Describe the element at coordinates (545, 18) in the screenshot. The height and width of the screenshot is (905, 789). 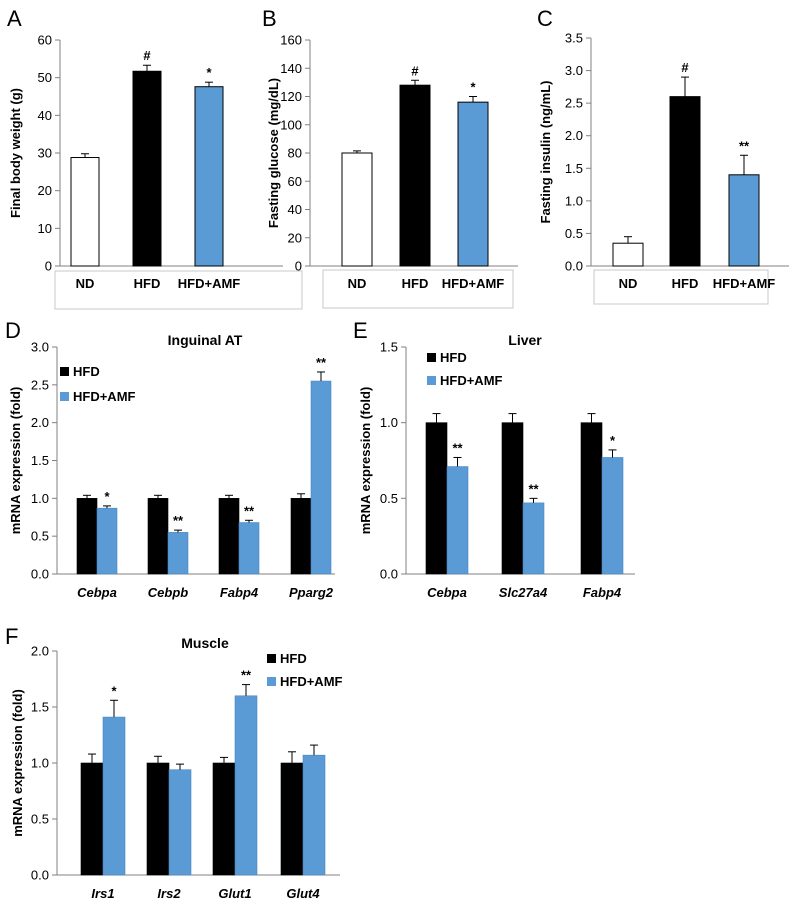
I see `panel-letter: C` at that location.